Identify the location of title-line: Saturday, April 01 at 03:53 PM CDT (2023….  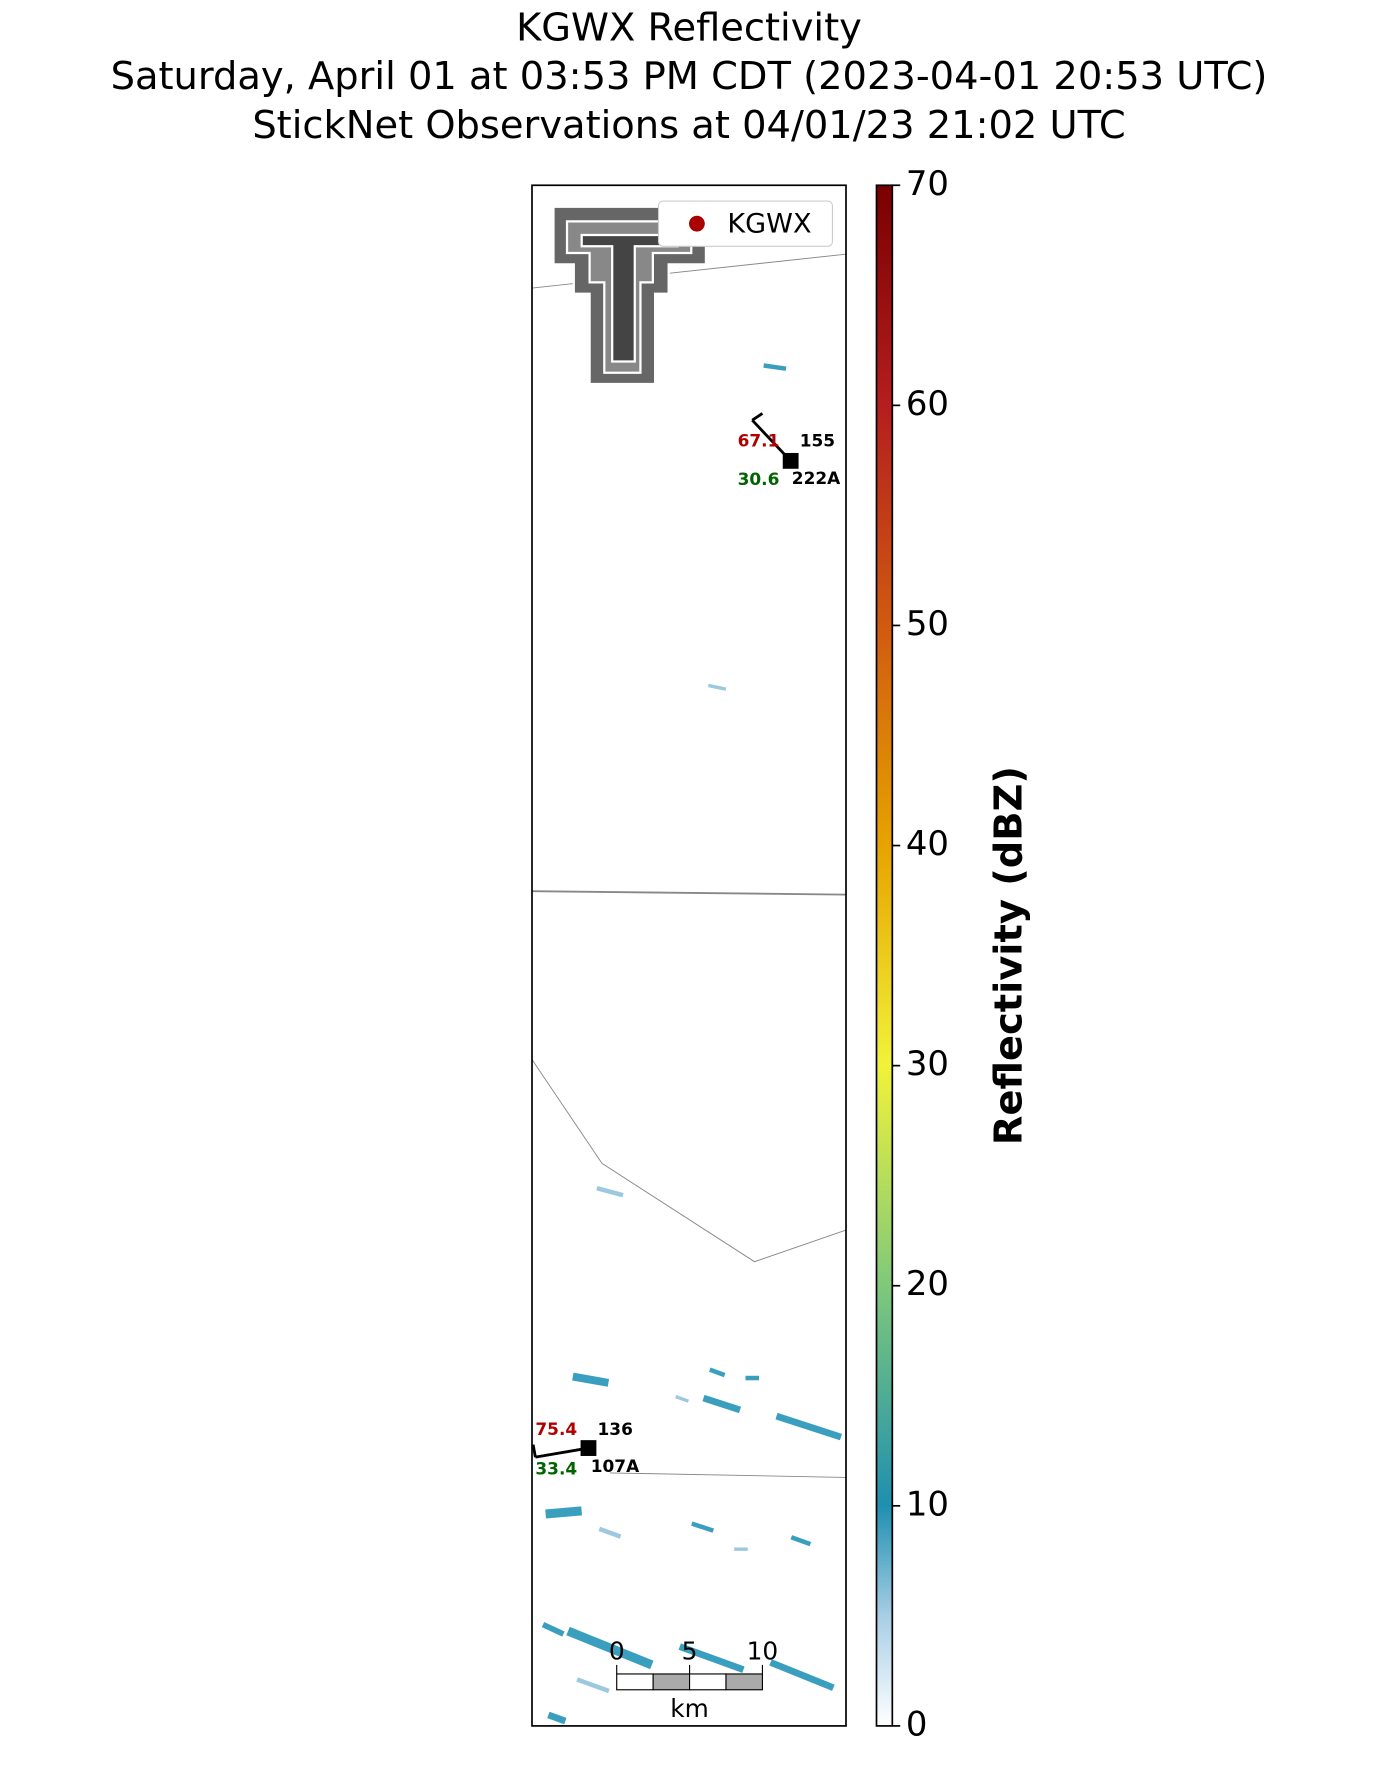
(689, 76).